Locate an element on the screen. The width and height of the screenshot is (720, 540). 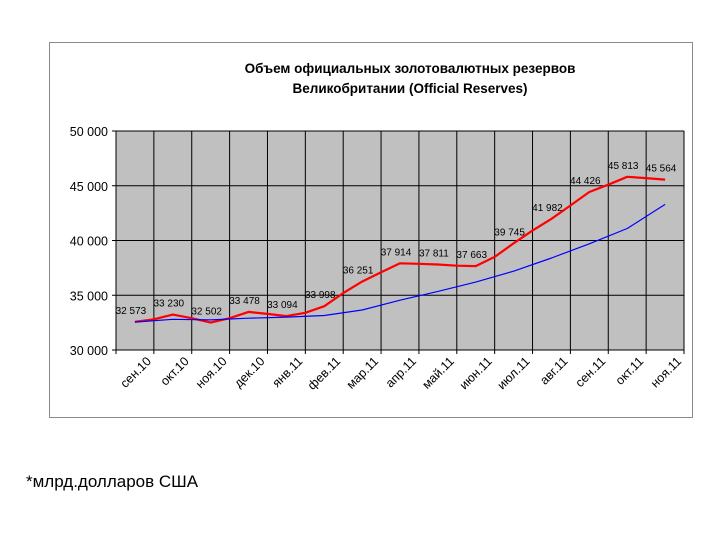
x-tick-label: ноя.10 is located at coordinates (211, 372).